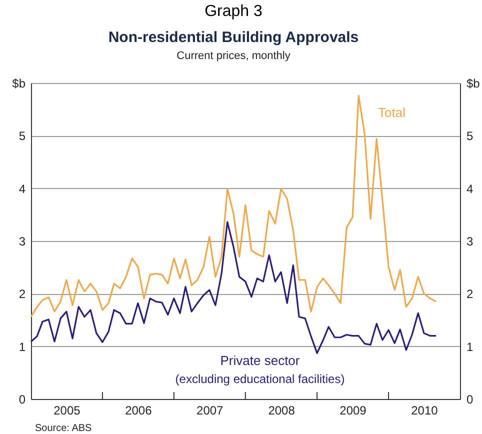 This screenshot has width=482, height=434. What do you see at coordinates (22, 347) in the screenshot?
I see `y-tick-label: 1` at bounding box center [22, 347].